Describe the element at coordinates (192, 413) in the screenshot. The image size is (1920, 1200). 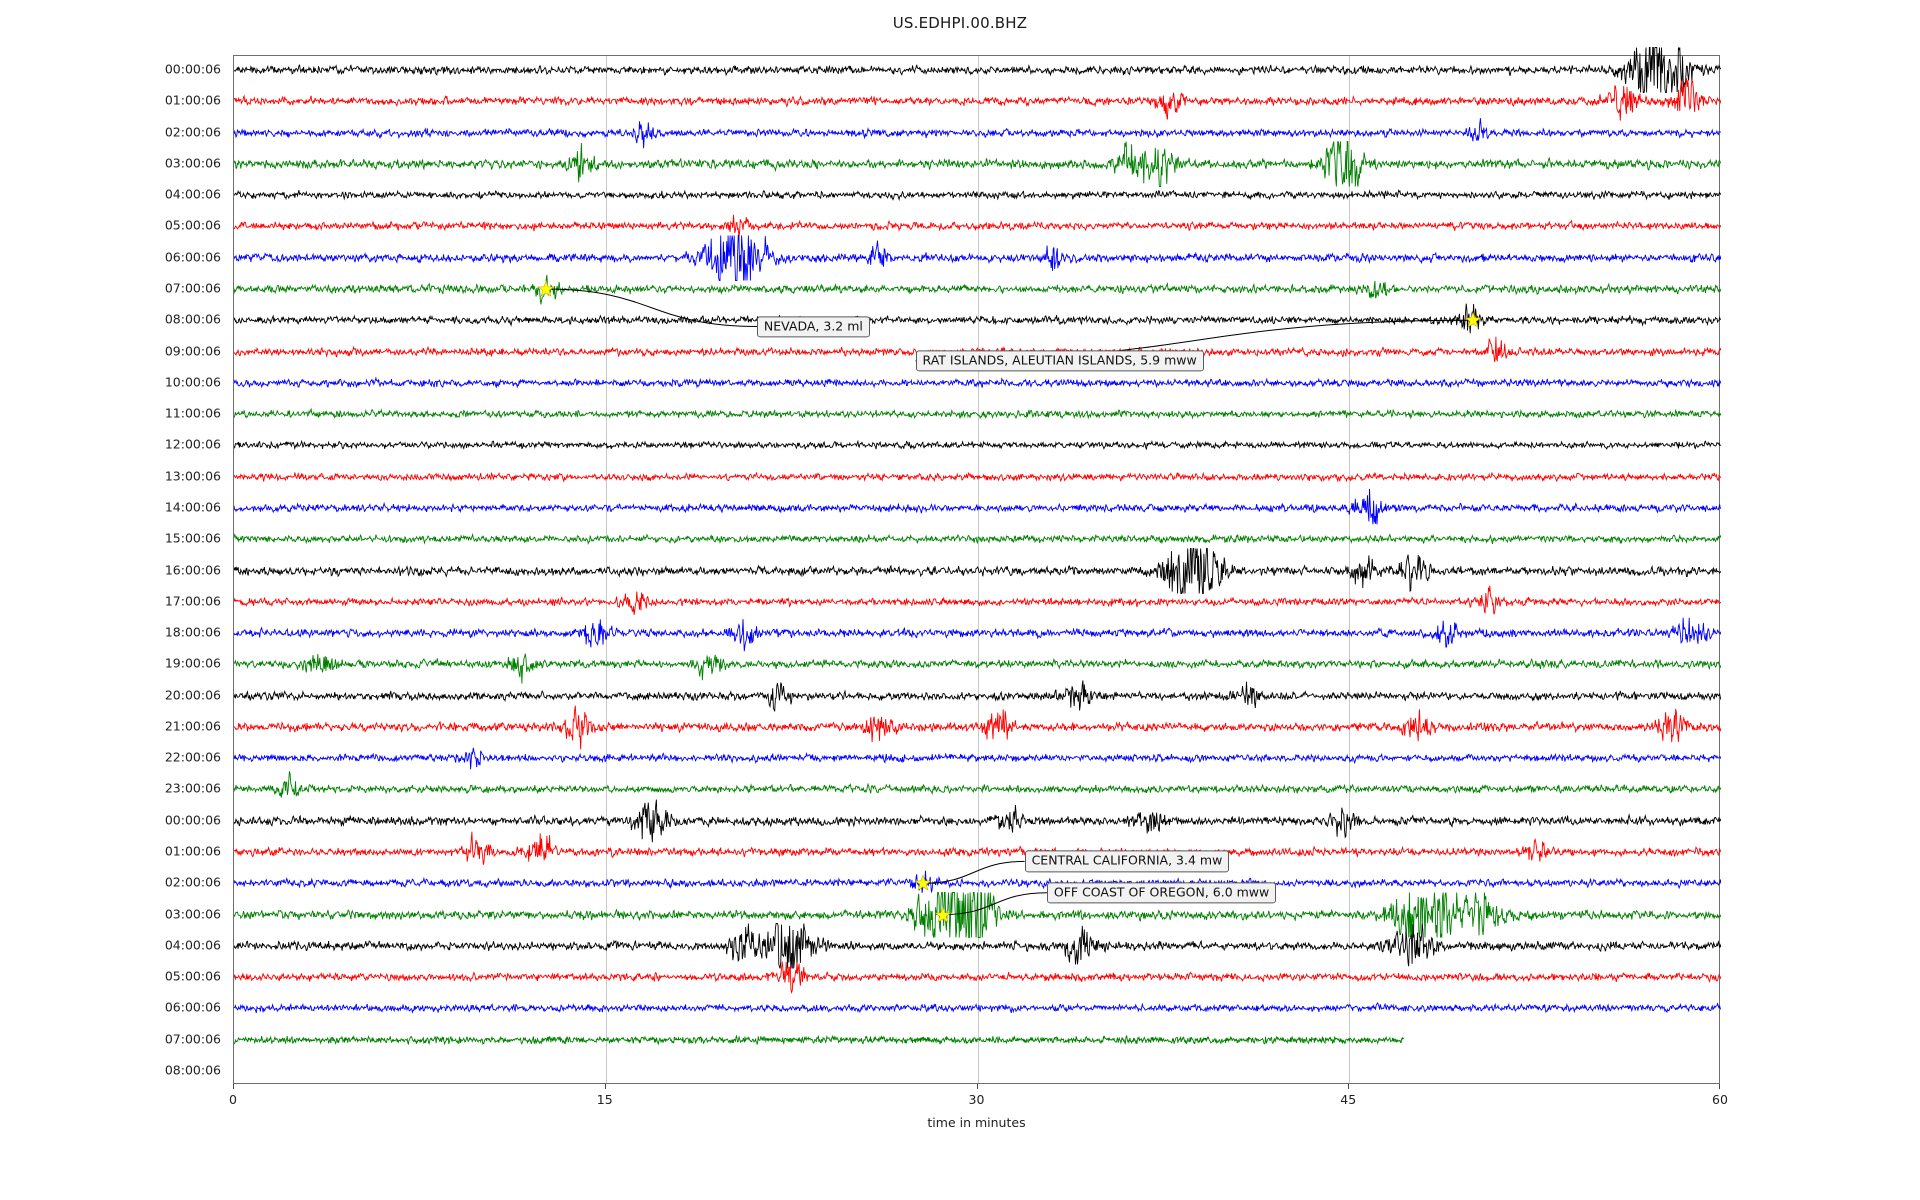
I see `y-tick-label: 11:00:06` at that location.